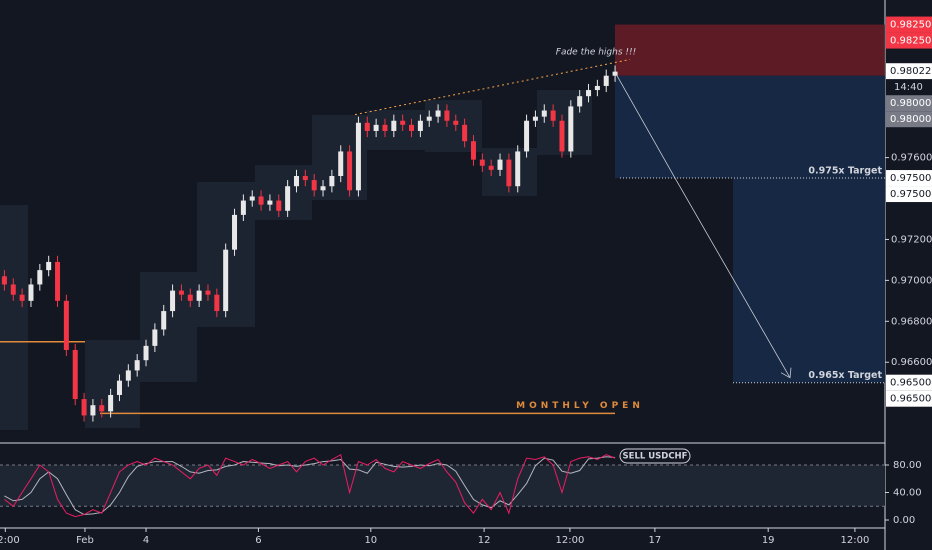 The width and height of the screenshot is (932, 550). I want to click on signal-label: SELL USDCHF, so click(655, 457).